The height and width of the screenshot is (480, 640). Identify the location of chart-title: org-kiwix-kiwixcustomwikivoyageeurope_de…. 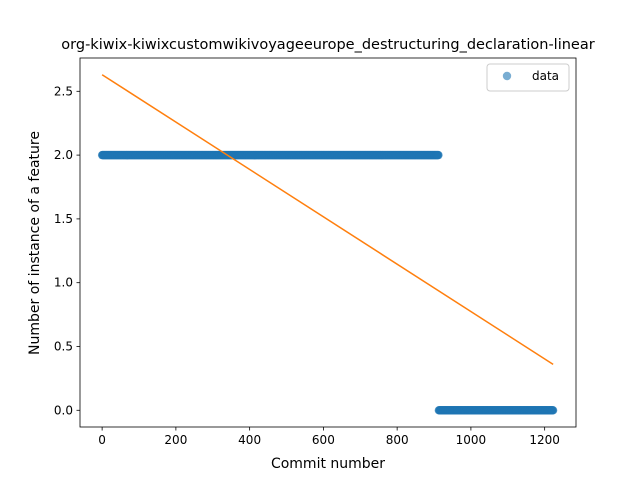
(327, 45).